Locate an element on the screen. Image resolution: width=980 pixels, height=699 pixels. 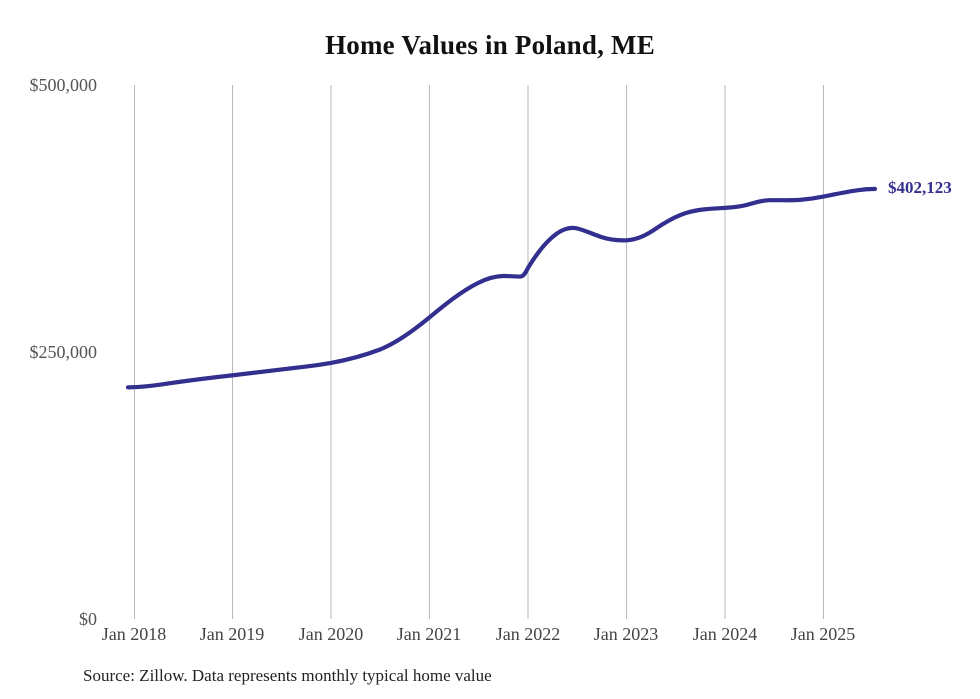
x-axis-tick-label-jan-2021: Jan 2021 is located at coordinates (429, 634).